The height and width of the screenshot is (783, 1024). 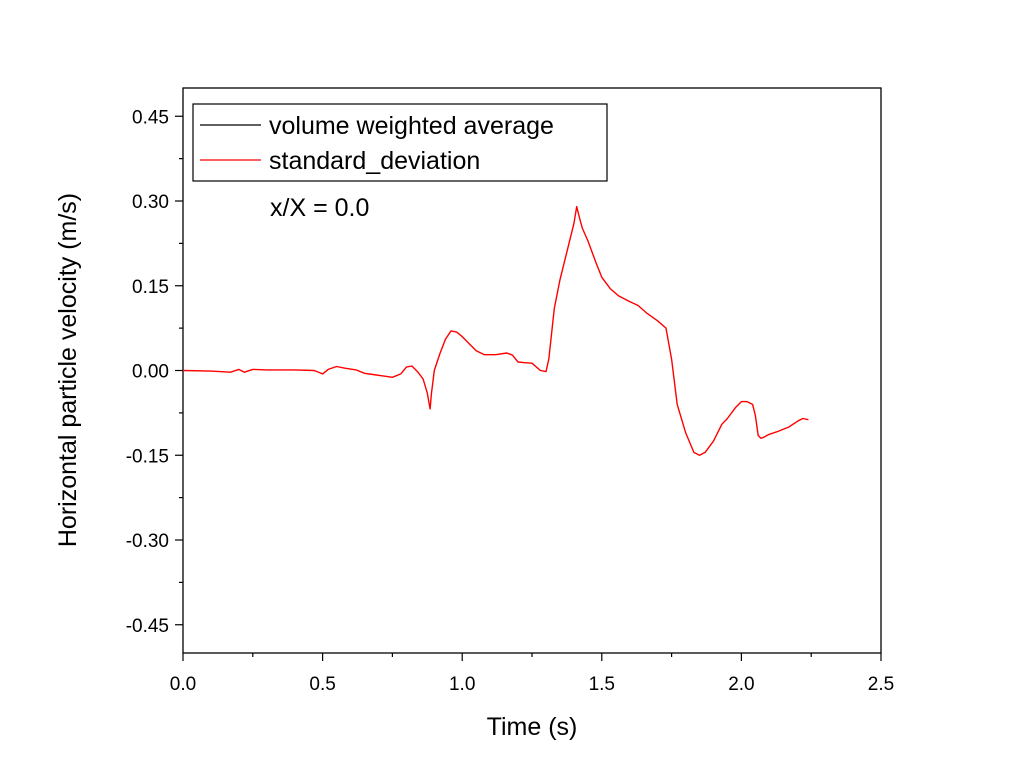 What do you see at coordinates (741, 684) in the screenshot?
I see `x-tick-label: 2.0` at bounding box center [741, 684].